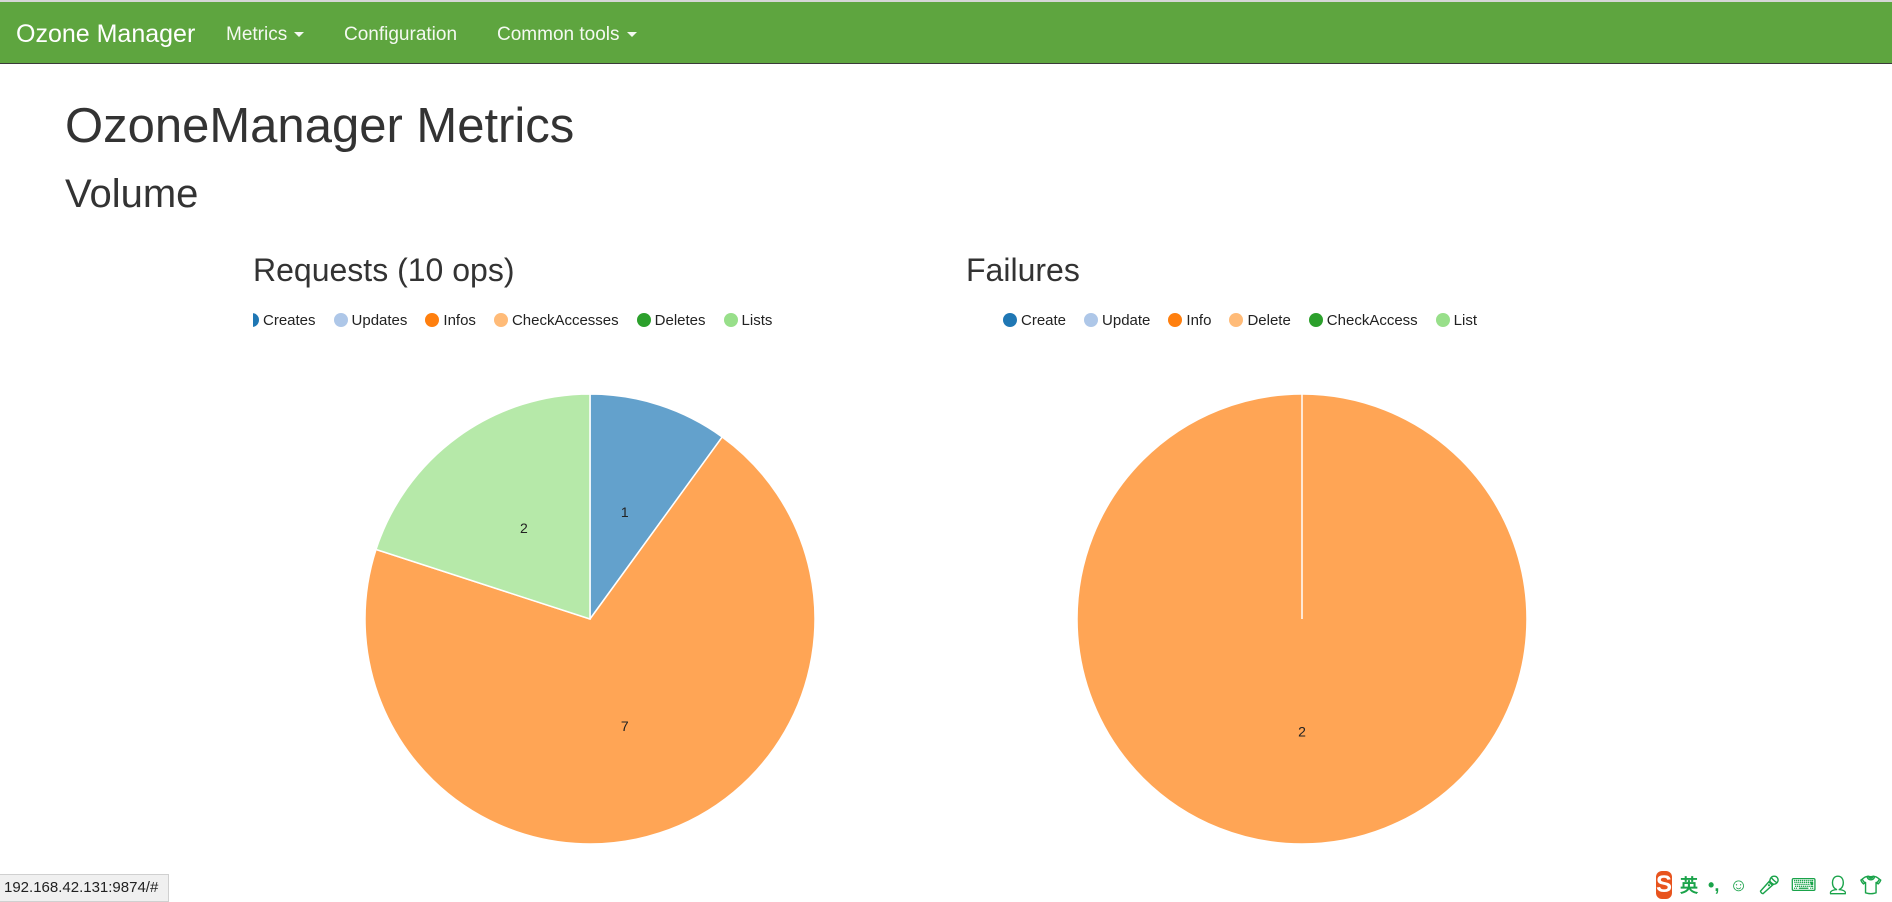 The width and height of the screenshot is (1892, 902). What do you see at coordinates (1738, 884) in the screenshot?
I see `emoji-icon: ☺` at bounding box center [1738, 884].